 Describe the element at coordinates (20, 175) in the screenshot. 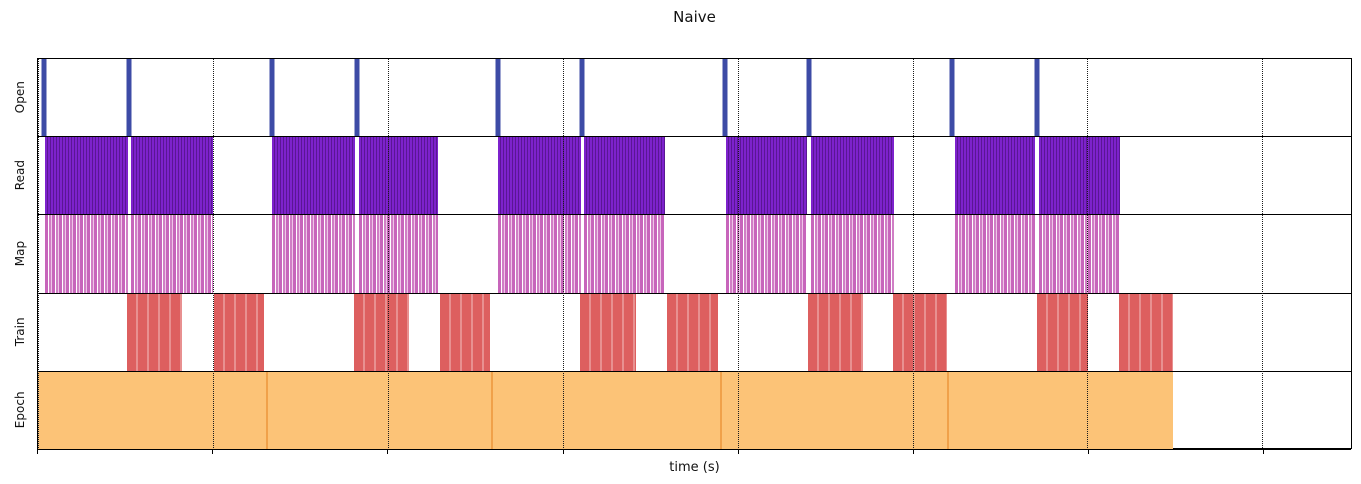

I see `y-track-label-read: Read` at that location.